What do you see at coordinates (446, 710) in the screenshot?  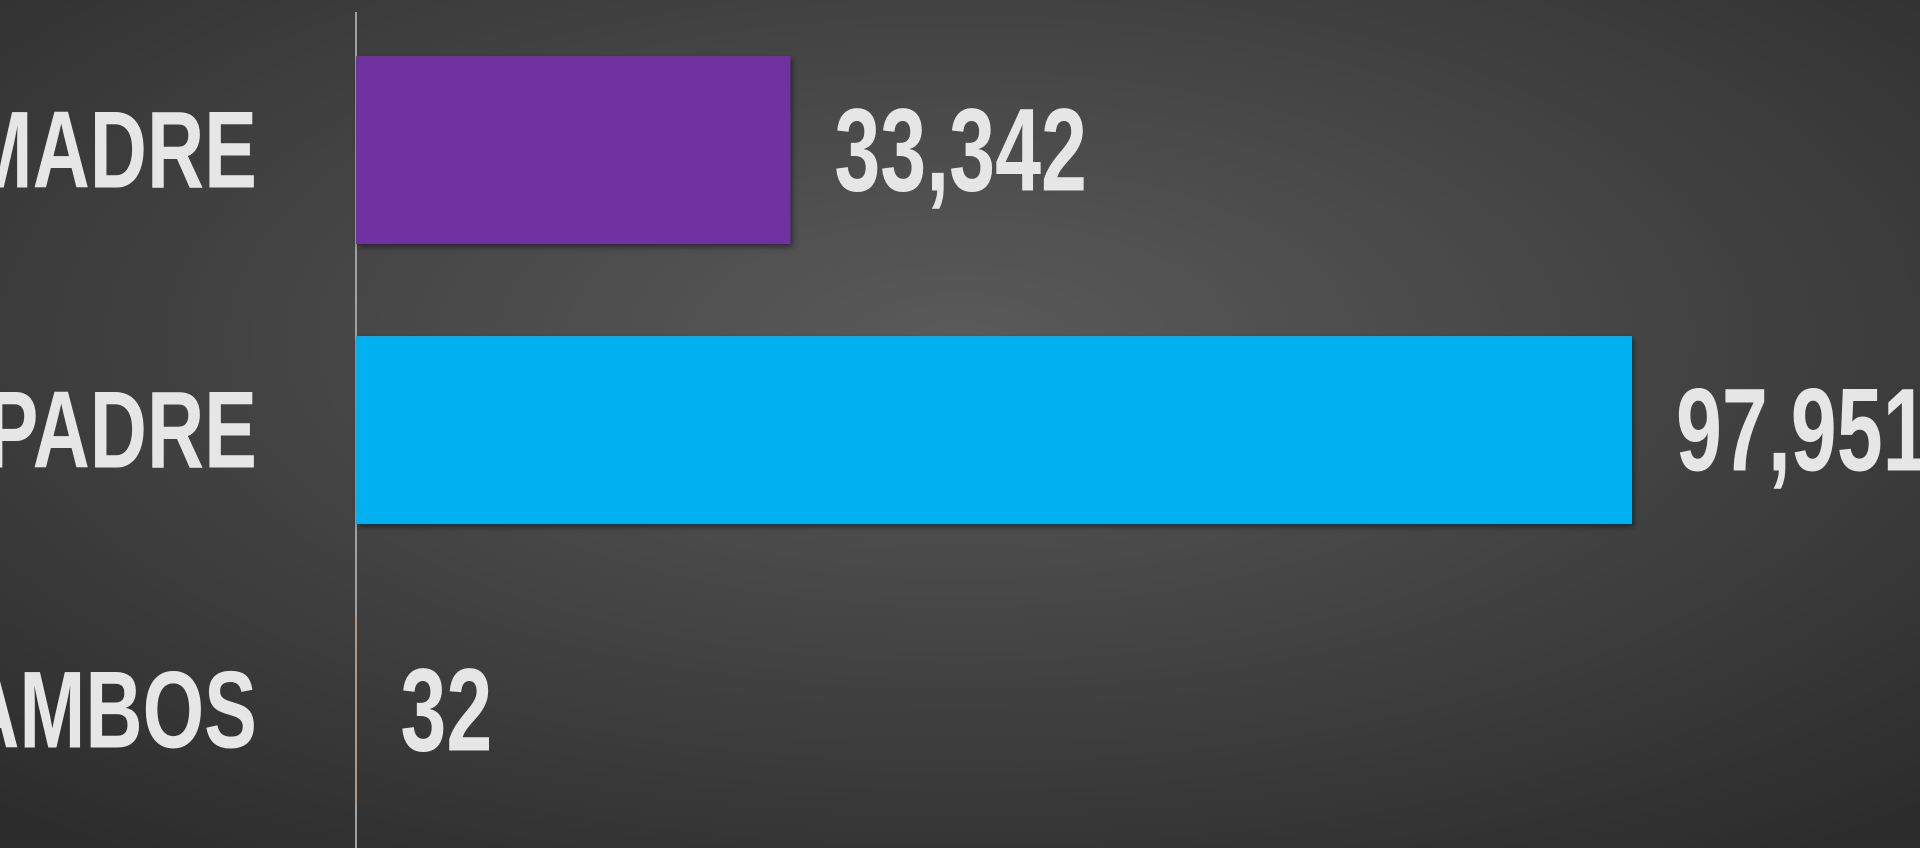 I see `value-label: 32` at bounding box center [446, 710].